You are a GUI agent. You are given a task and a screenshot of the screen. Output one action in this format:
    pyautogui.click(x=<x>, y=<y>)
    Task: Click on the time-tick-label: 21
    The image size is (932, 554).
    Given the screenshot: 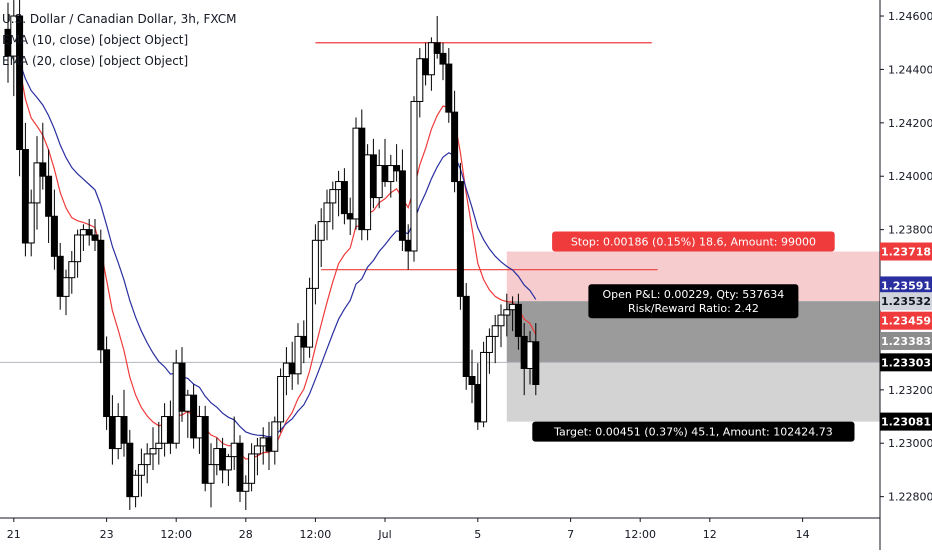 What is the action you would take?
    pyautogui.click(x=14, y=534)
    